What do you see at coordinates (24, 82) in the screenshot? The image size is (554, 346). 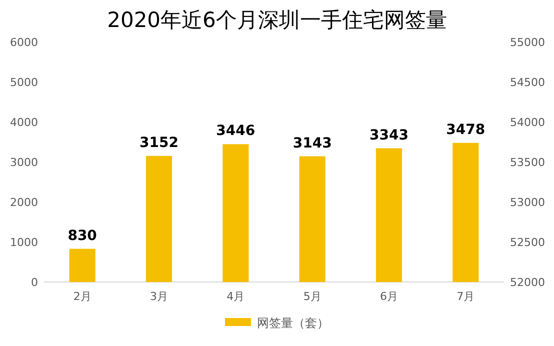 I see `y-tick-label: 5000` at bounding box center [24, 82].